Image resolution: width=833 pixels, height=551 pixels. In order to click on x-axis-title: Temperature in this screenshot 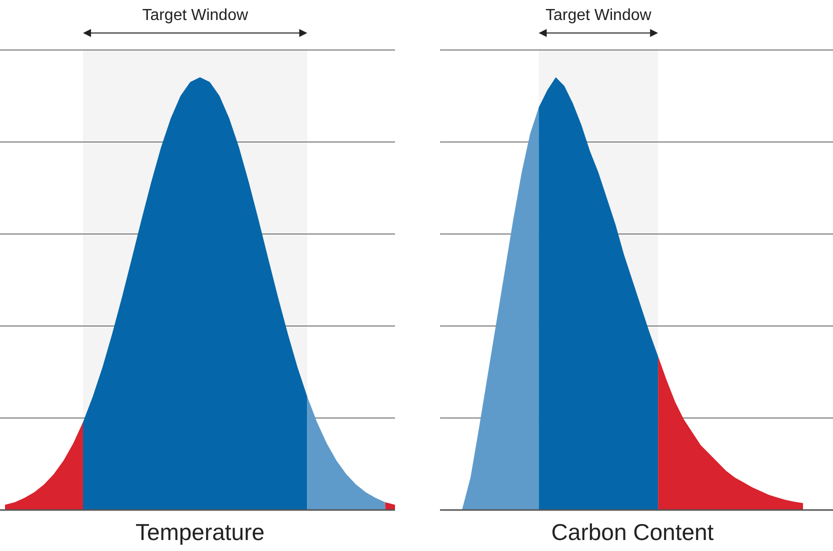, I will do `click(200, 532)`.